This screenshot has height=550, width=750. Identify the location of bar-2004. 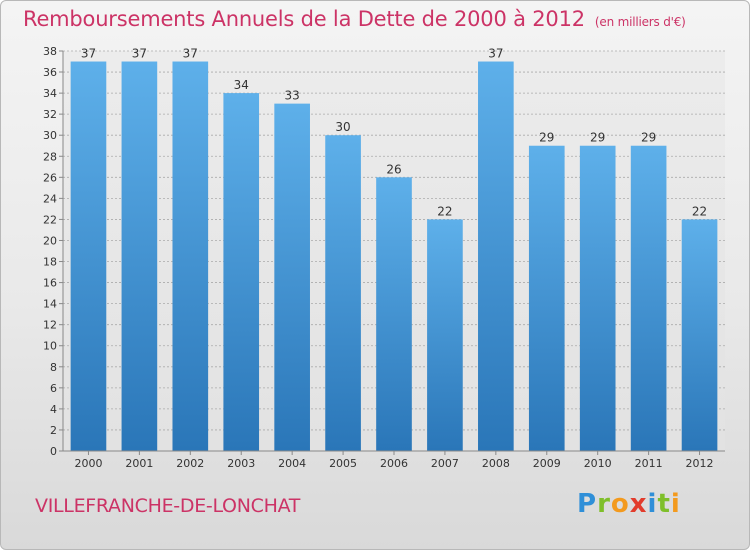
(292, 277).